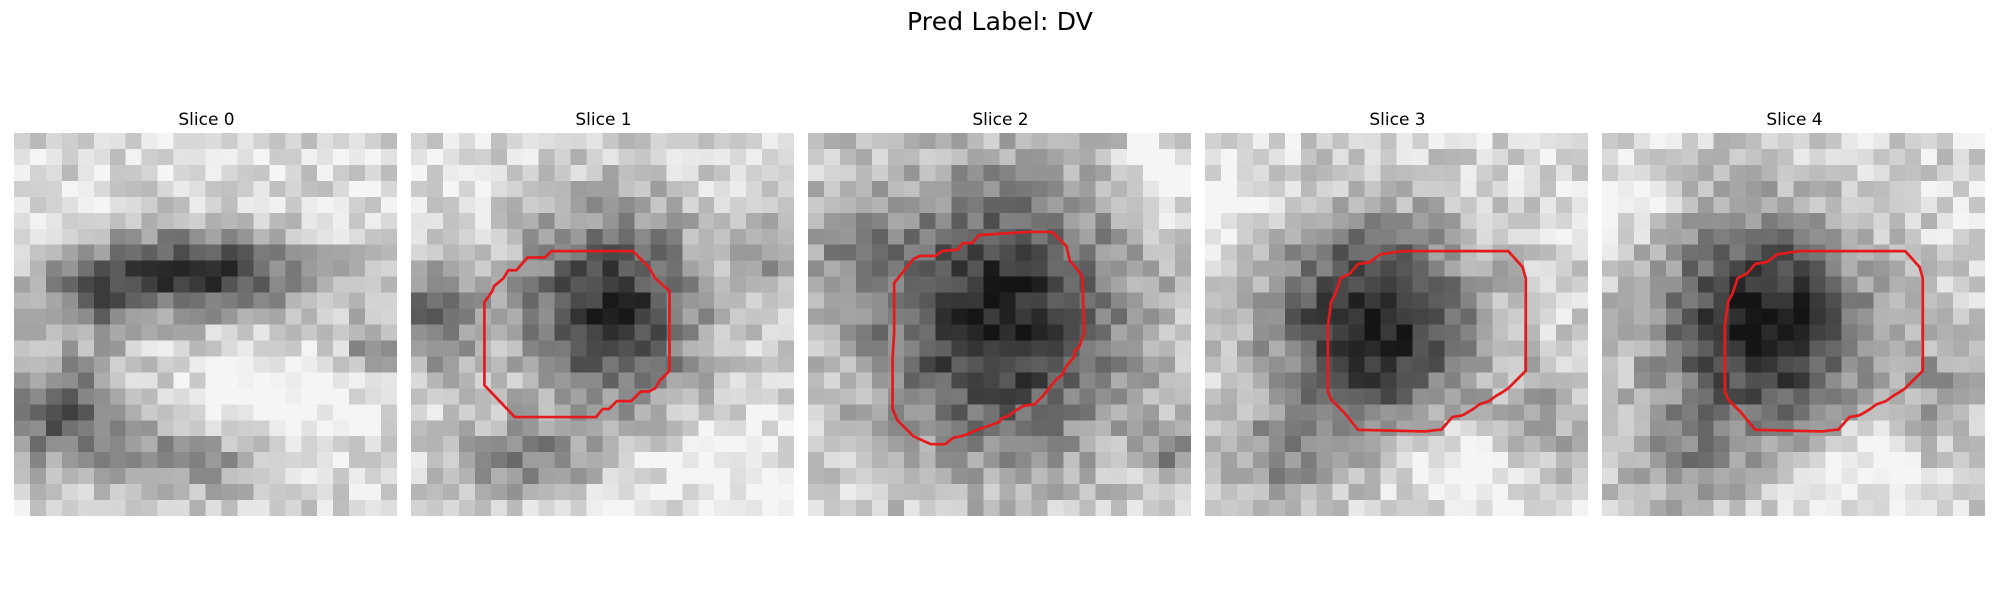 Image resolution: width=2000 pixels, height=600 pixels. What do you see at coordinates (205, 324) in the screenshot?
I see `slice-image` at bounding box center [205, 324].